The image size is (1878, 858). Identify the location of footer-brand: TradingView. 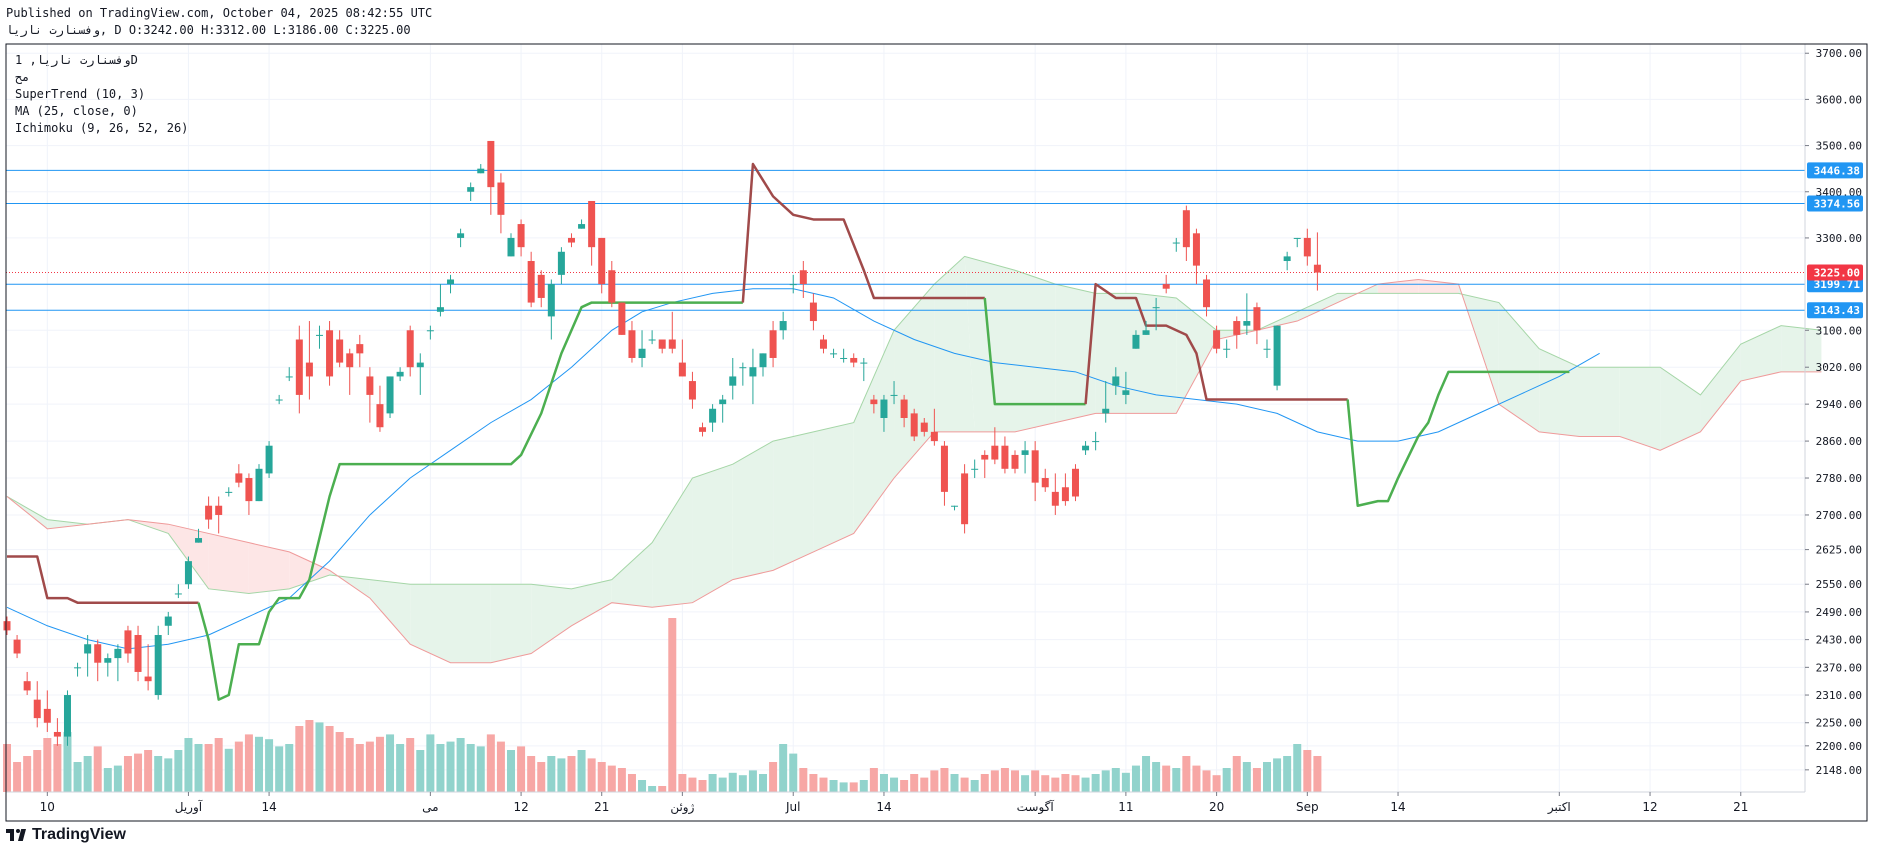
(66, 835).